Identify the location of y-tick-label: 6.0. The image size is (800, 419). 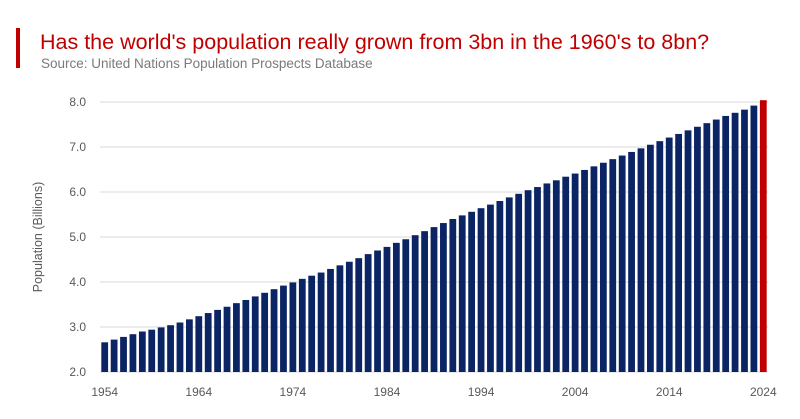
(77, 192).